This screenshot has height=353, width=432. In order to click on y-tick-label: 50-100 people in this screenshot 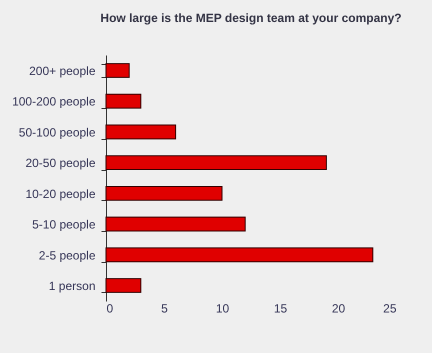, I will do `click(57, 132)`.